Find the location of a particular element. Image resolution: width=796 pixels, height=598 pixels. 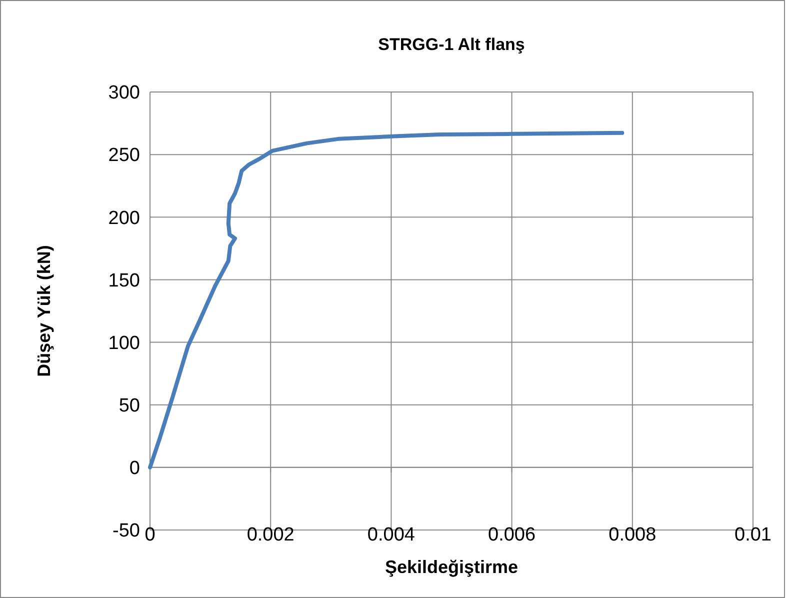

y-tick-label: 250 is located at coordinates (124, 155).